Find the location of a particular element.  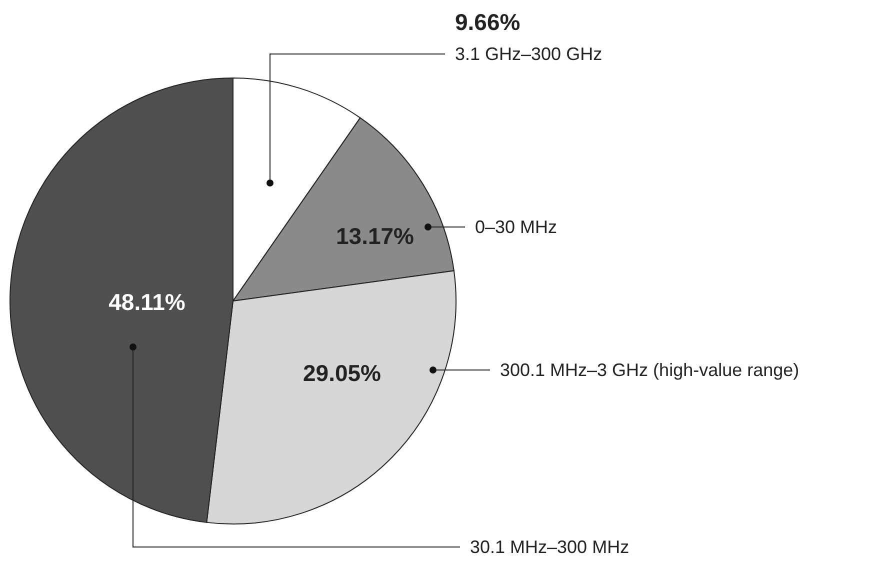

slice-label: 300.1 MHz–3 GHz (high-value range) is located at coordinates (650, 370).